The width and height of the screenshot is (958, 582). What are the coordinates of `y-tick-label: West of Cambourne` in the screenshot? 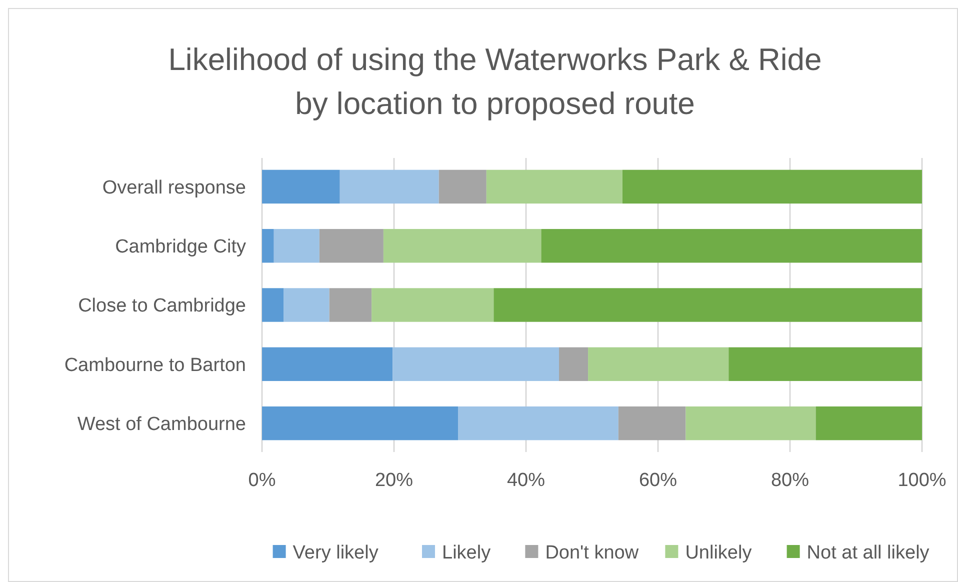 It's located at (161, 424).